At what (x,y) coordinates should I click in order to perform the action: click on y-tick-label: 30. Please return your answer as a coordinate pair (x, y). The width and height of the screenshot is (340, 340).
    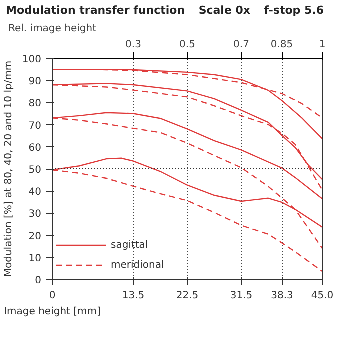
    Looking at the image, I should click on (35, 214).